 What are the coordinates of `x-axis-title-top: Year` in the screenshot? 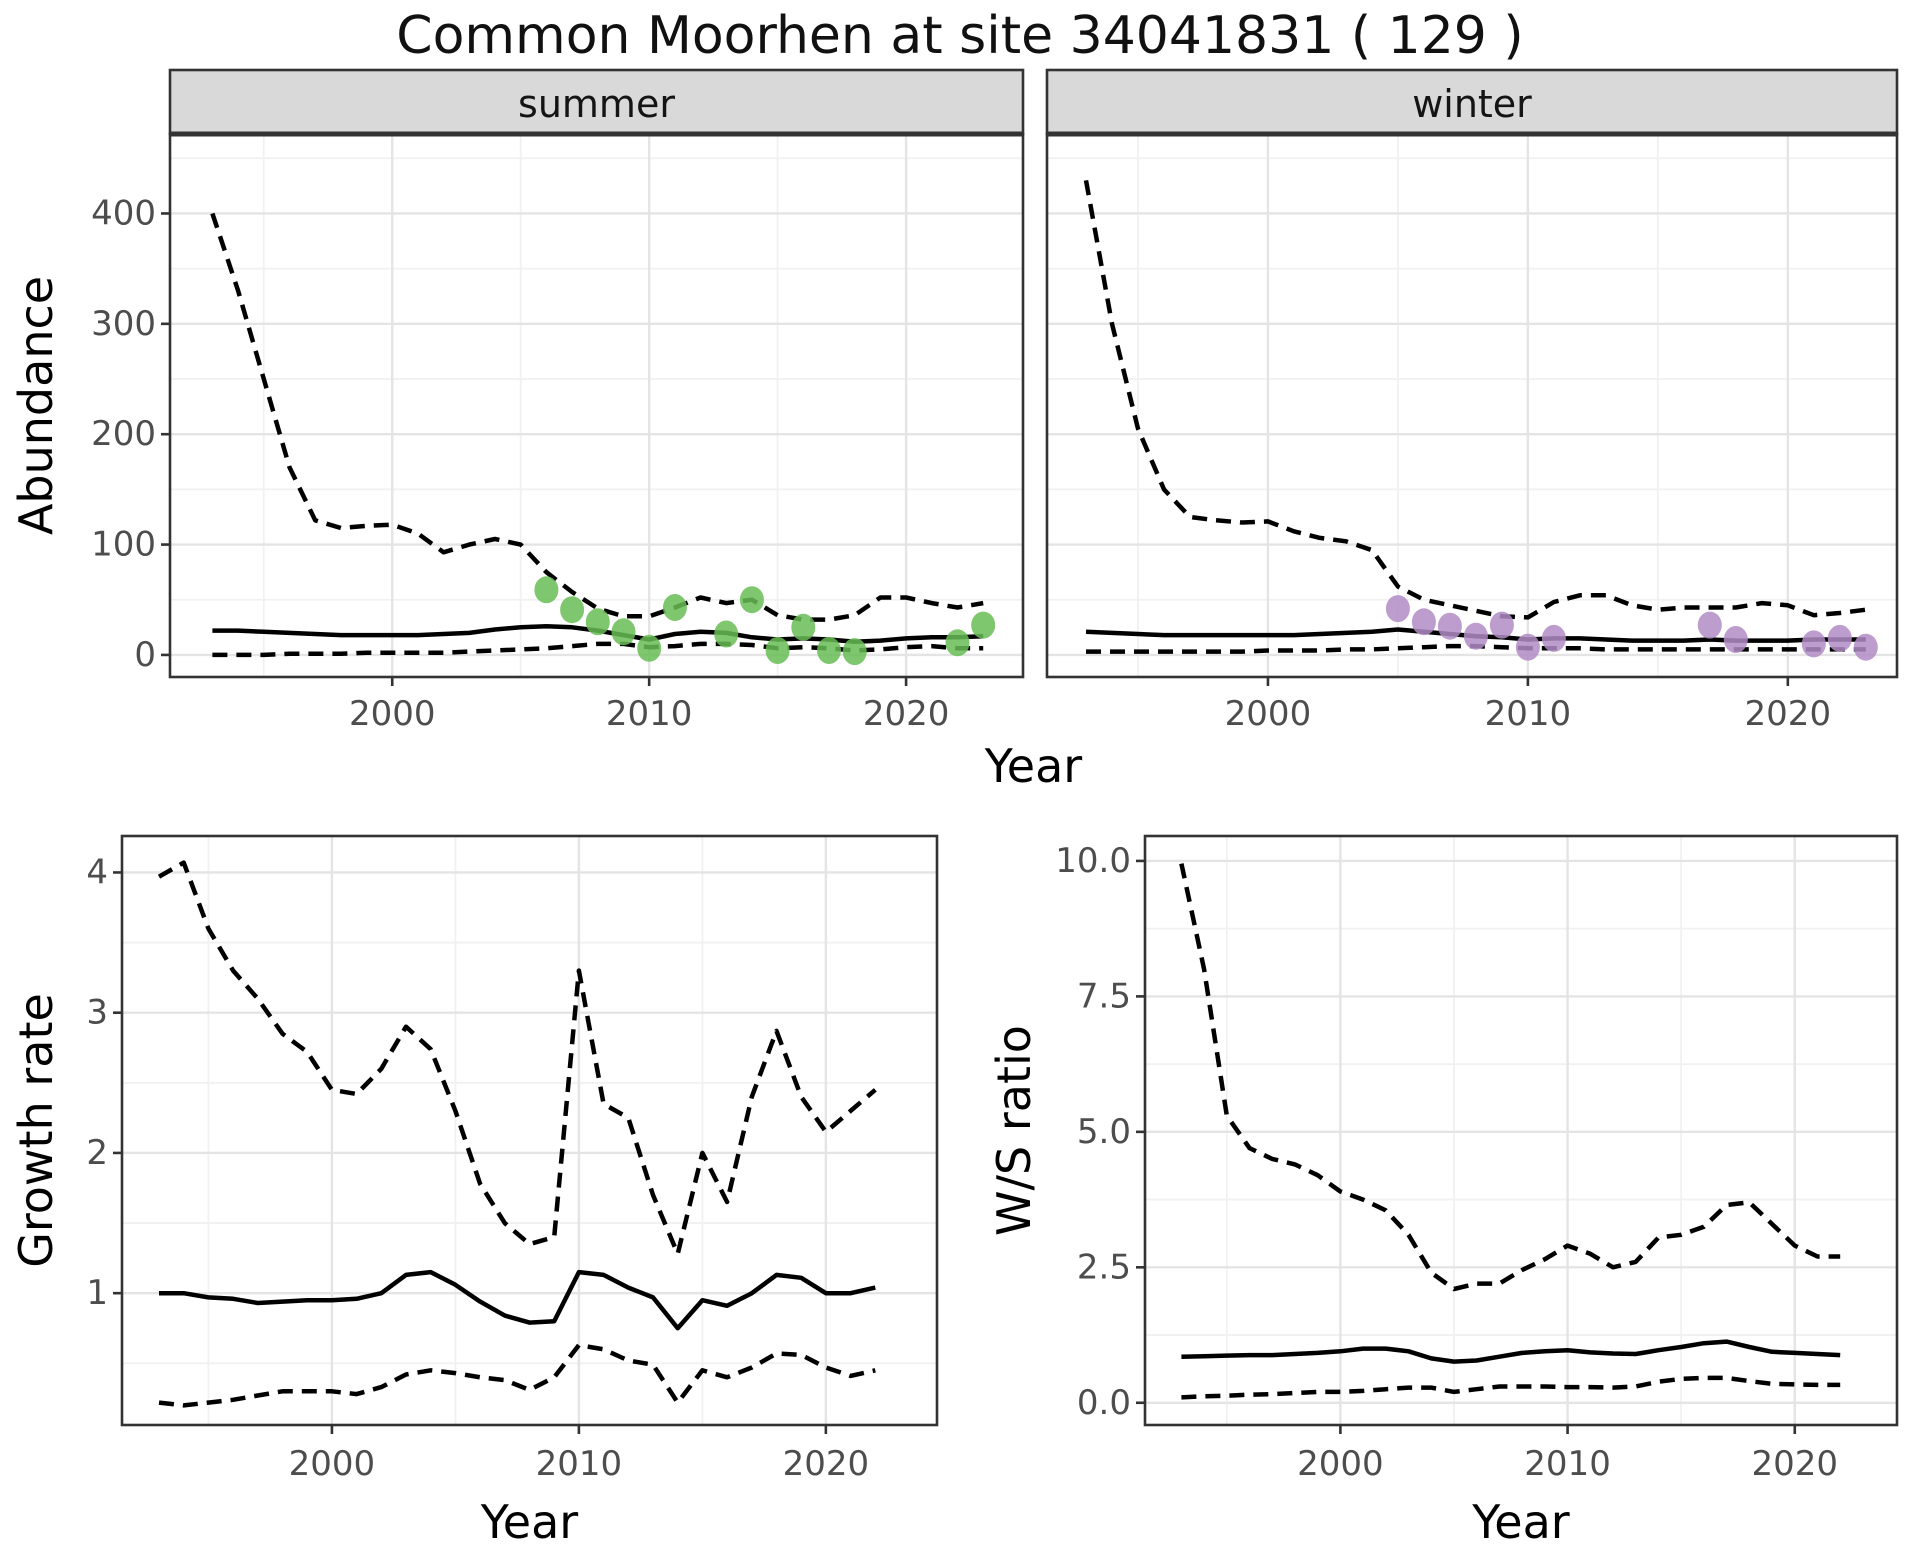 It's located at (1033, 766).